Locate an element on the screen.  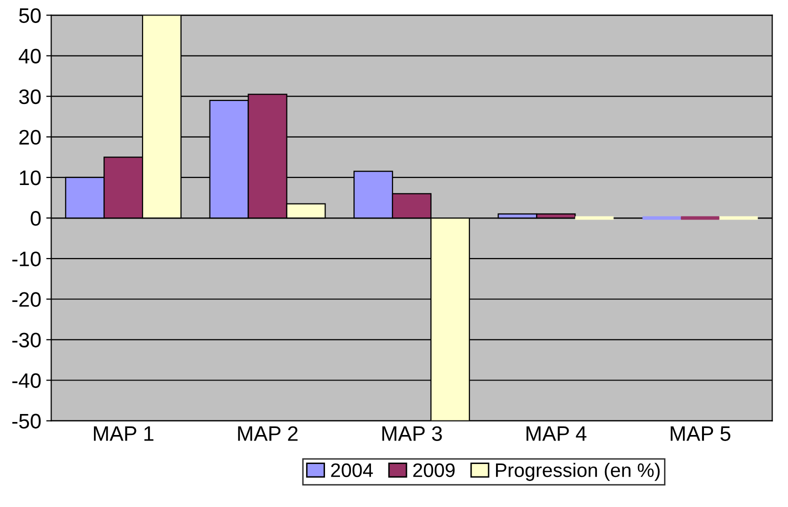
y-tick-label: -50 is located at coordinates (26, 421).